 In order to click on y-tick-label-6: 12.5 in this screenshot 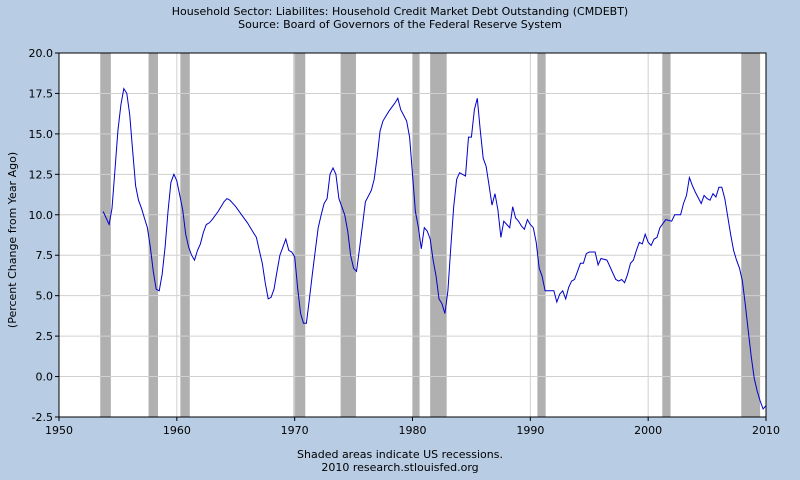, I will do `click(41, 174)`.